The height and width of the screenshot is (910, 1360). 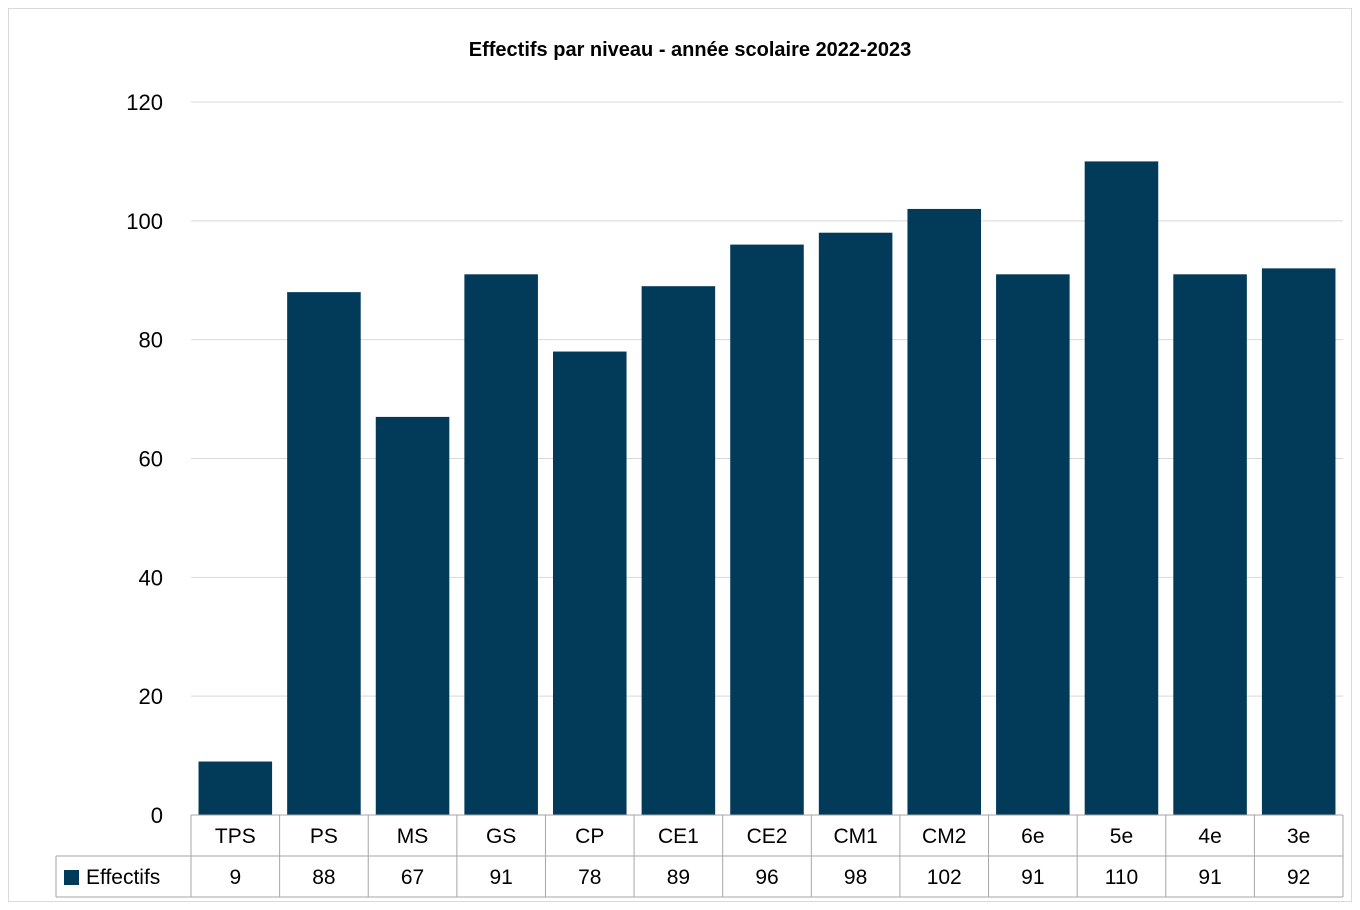 What do you see at coordinates (1032, 836) in the screenshot?
I see `category-label: 6e` at bounding box center [1032, 836].